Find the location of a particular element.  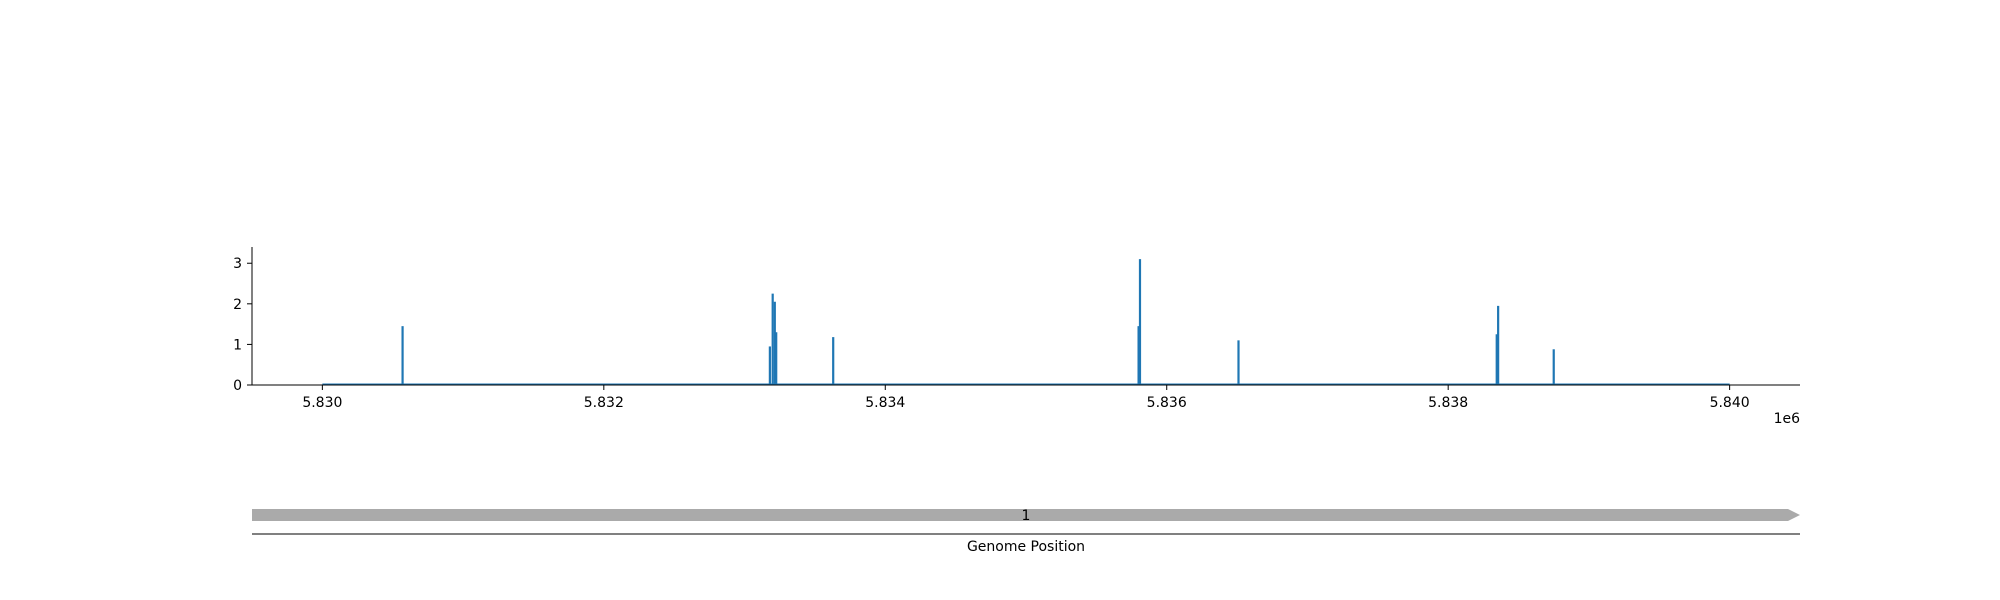

feature-track-arrow is located at coordinates (1026, 515).